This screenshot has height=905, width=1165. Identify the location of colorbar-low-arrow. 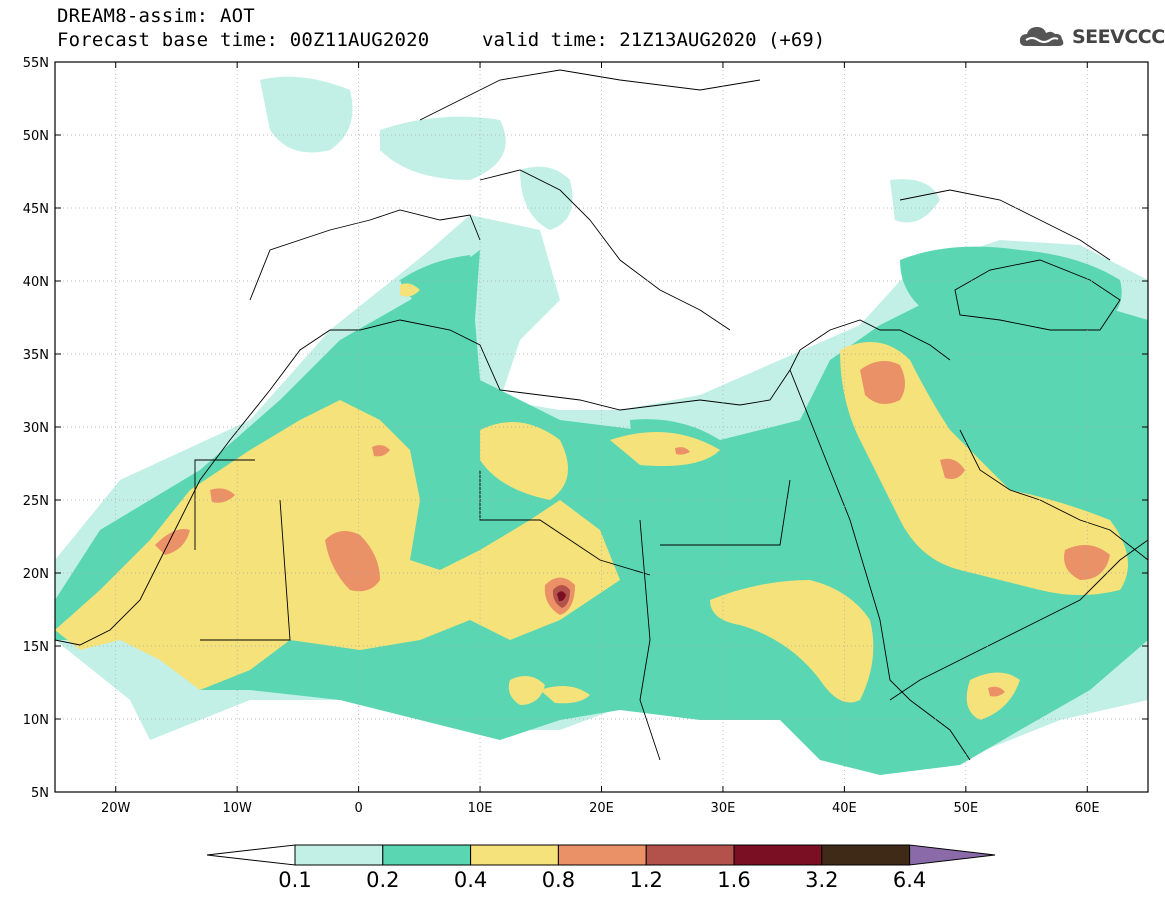
(251, 855).